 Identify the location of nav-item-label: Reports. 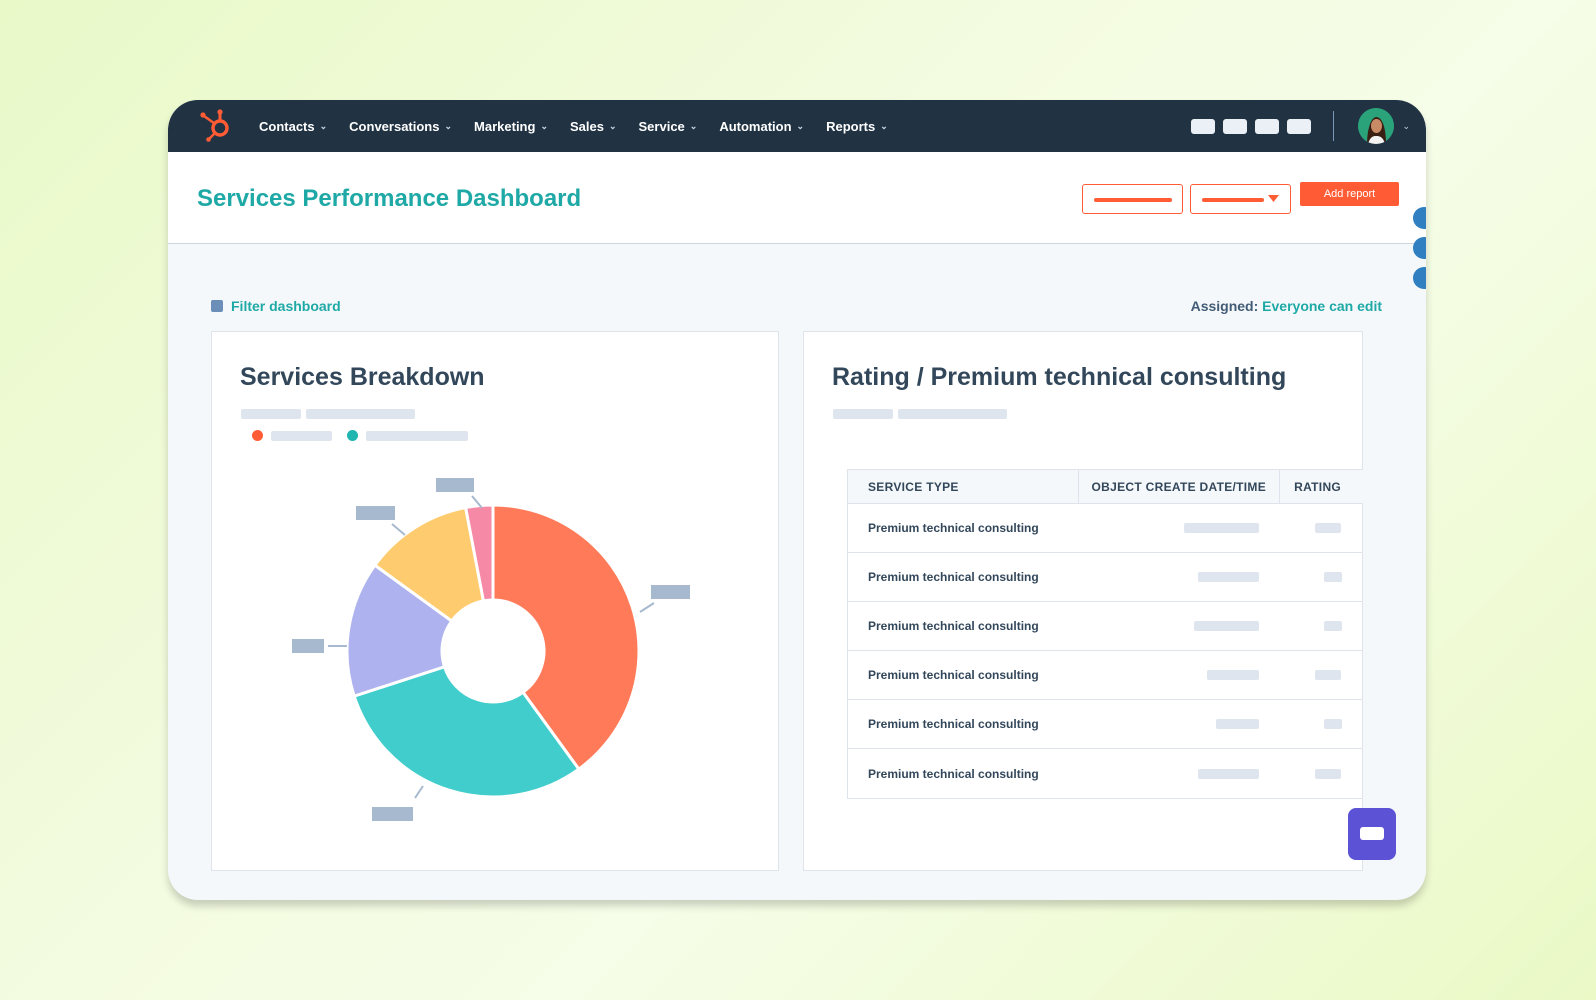
(851, 126).